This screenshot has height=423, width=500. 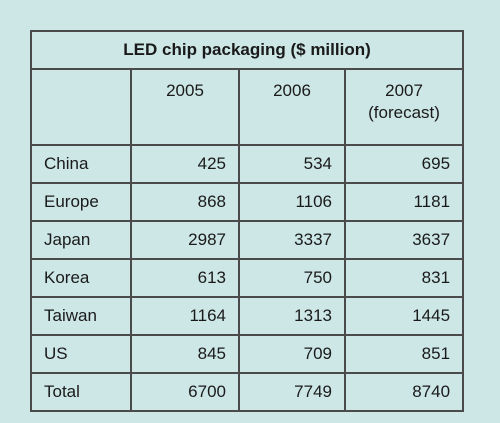 I want to click on table-row: Europe 868 1106 1181, so click(x=247, y=202).